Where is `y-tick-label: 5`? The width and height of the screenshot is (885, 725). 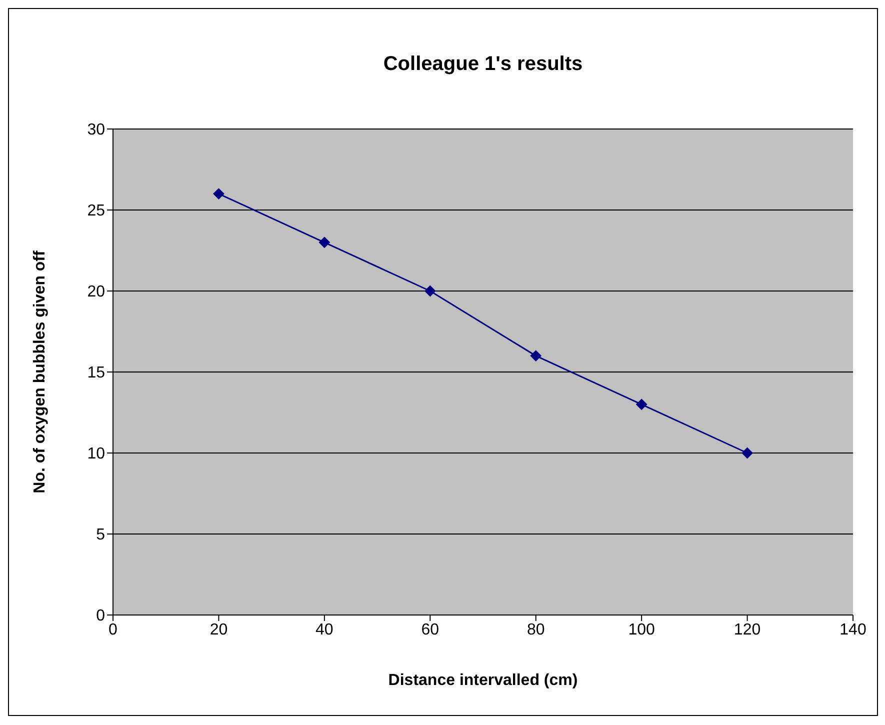
y-tick-label: 5 is located at coordinates (101, 535).